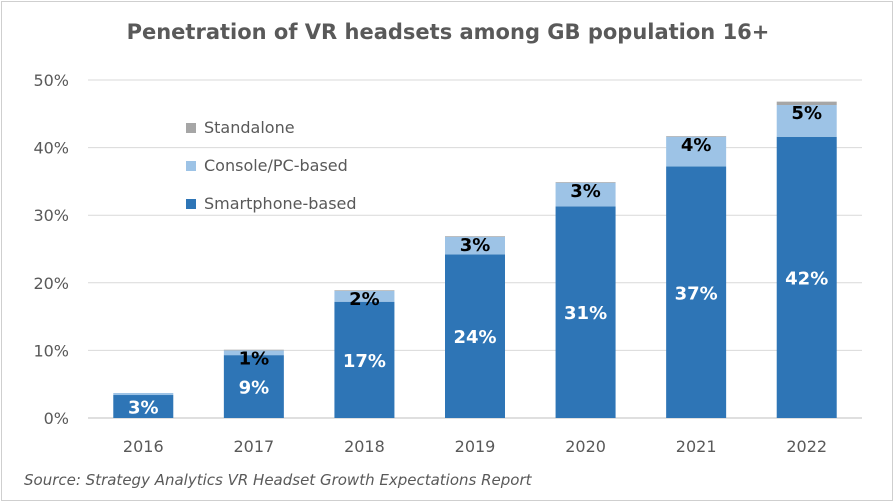  I want to click on data-label: 42%, so click(806, 278).